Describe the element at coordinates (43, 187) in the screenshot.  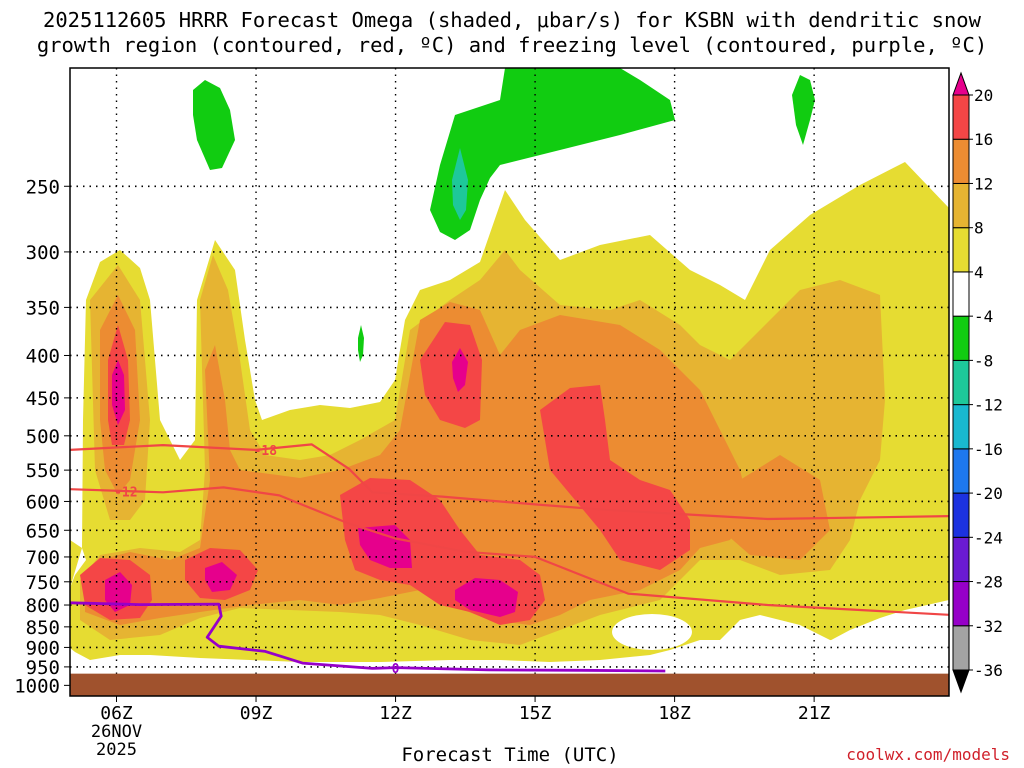
I see `y-tick-label: 250` at that location.